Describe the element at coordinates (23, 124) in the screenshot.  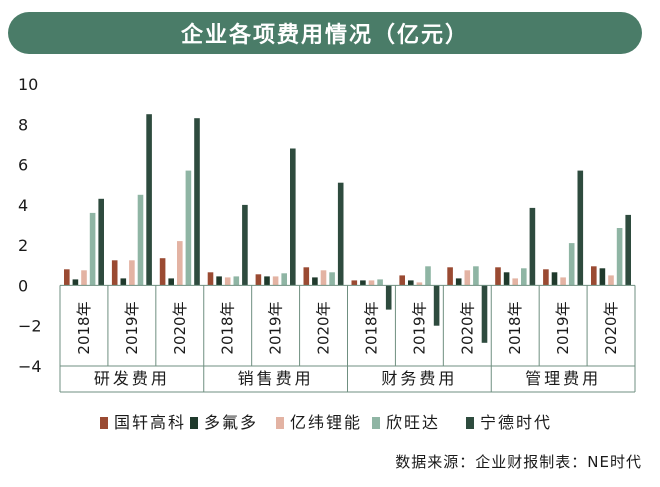
I see `y-tick-label: 8` at that location.